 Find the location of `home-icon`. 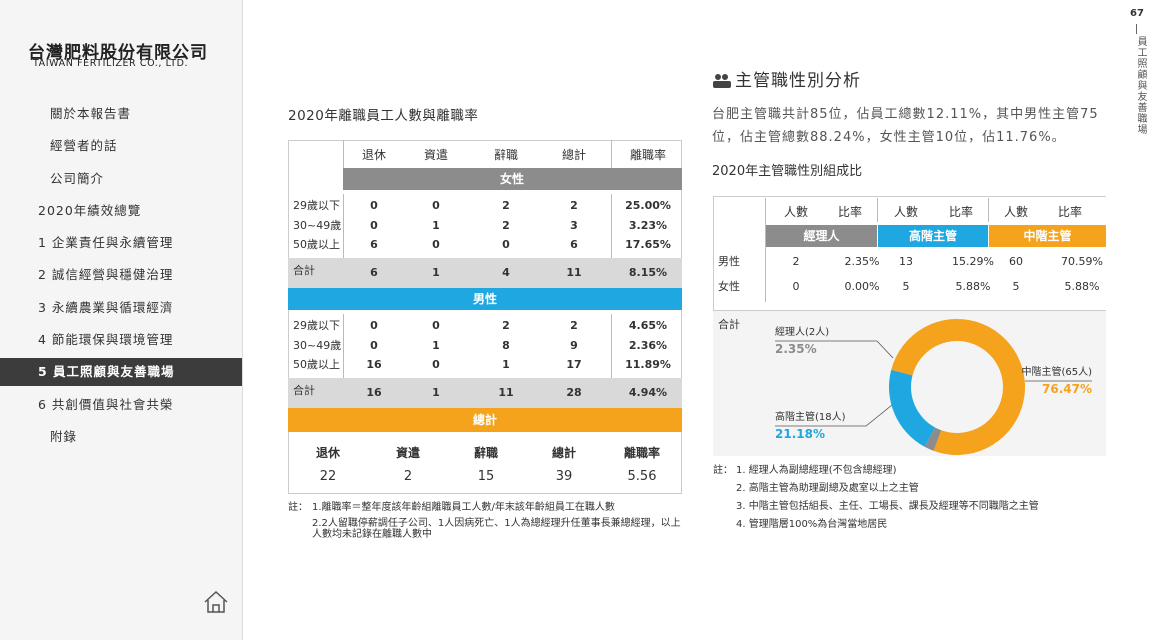

home-icon is located at coordinates (216, 602).